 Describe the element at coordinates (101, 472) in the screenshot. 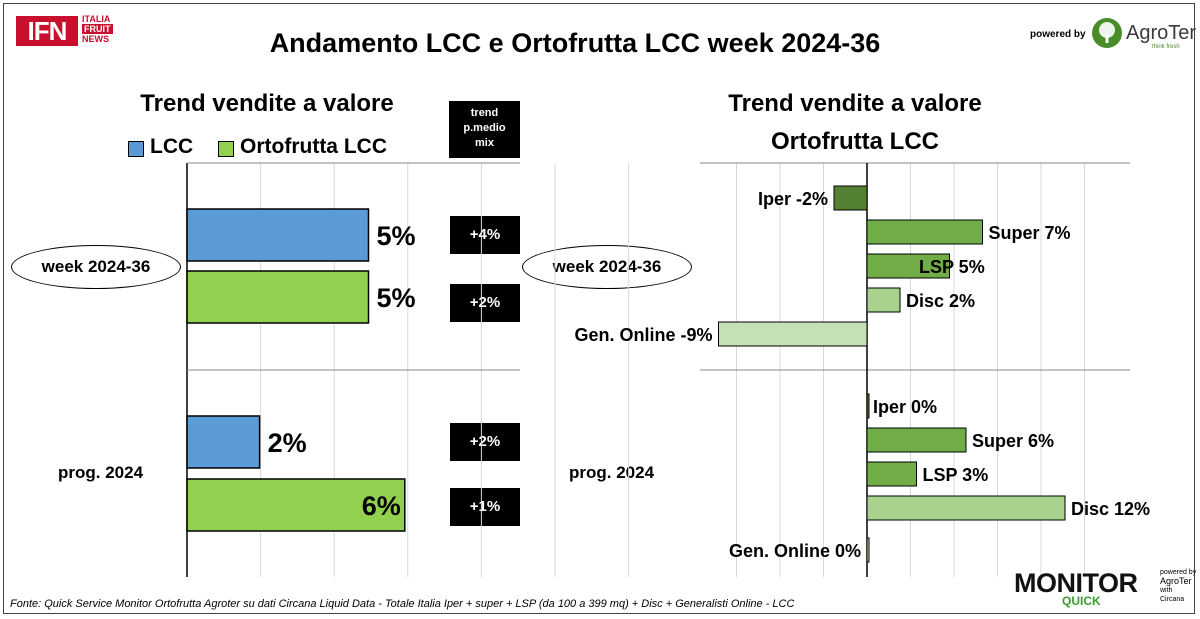

I see `left-group-label-prog: prog. 2024` at that location.